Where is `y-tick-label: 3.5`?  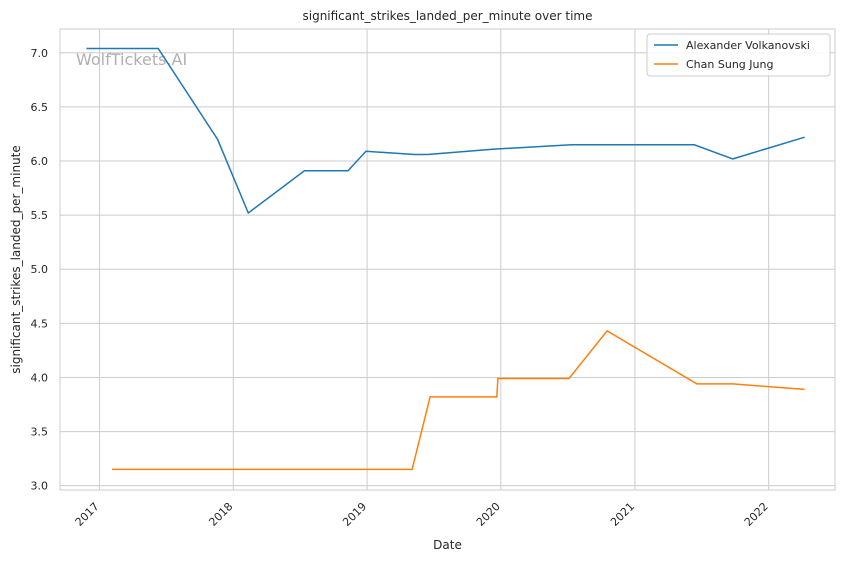
y-tick-label: 3.5 is located at coordinates (40, 432).